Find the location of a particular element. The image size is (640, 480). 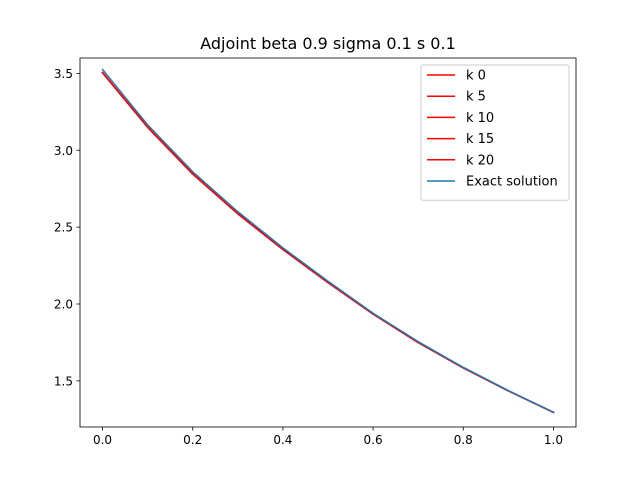

legend-label: Exact solution is located at coordinates (512, 182).